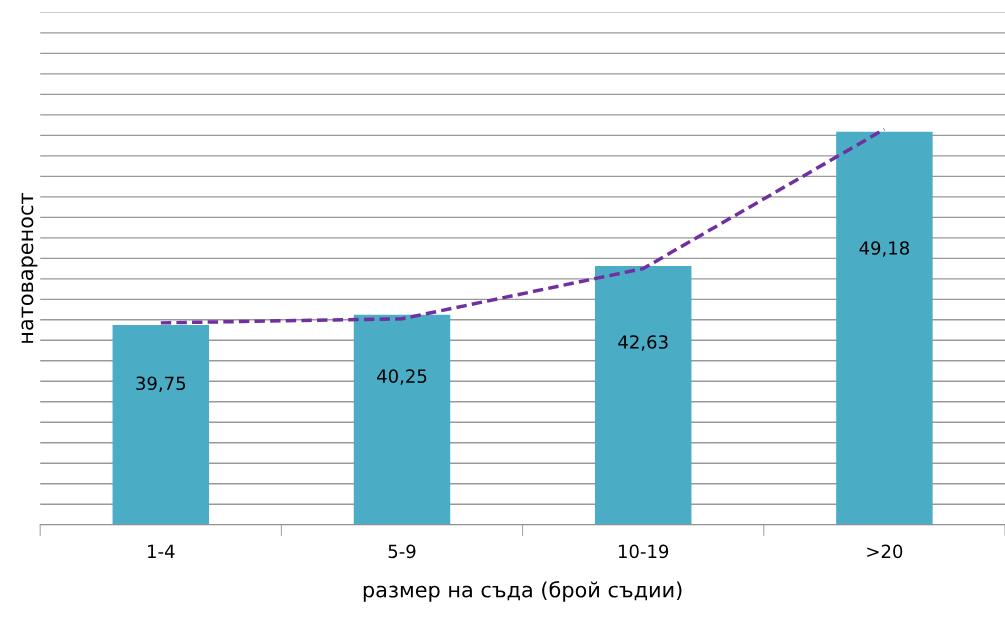 This screenshot has height=621, width=1005. Describe the element at coordinates (402, 551) in the screenshot. I see `x-tick-label: 5-9` at that location.